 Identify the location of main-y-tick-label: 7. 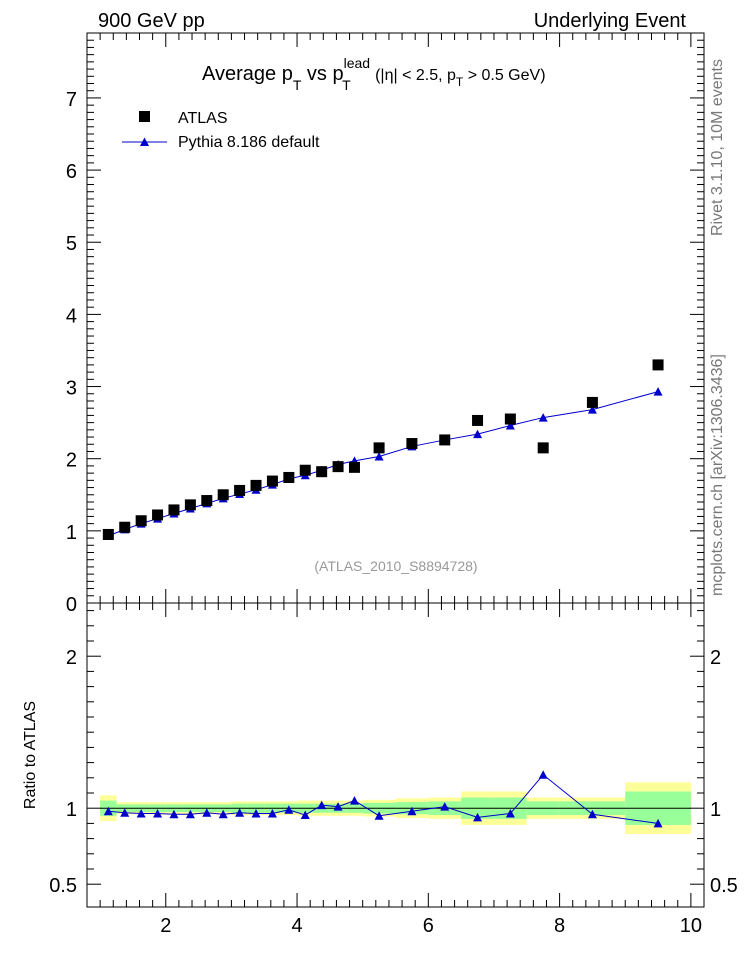
(71, 100).